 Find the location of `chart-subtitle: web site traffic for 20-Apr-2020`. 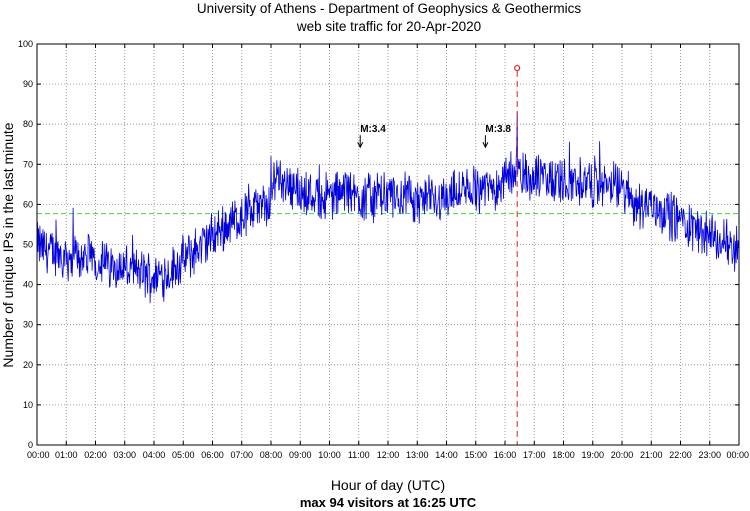

chart-subtitle: web site traffic for 20-Apr-2020 is located at coordinates (388, 26).